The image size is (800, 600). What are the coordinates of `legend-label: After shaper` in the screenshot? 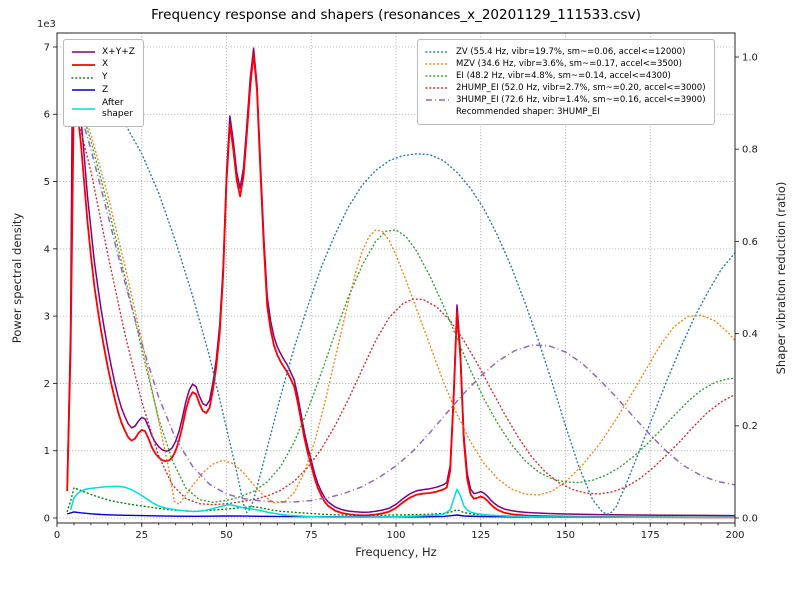 It's located at (117, 108).